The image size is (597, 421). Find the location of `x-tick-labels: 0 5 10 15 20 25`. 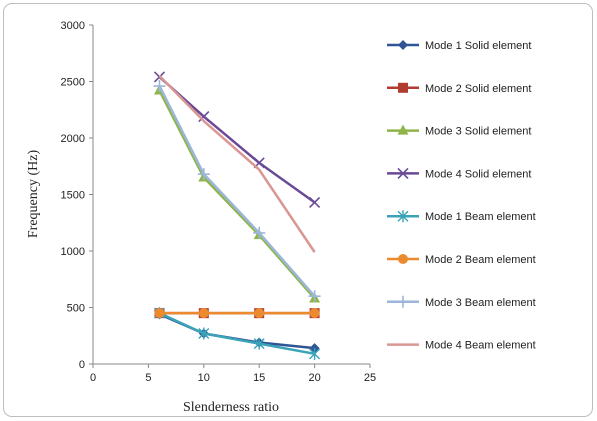

x-tick-labels: 0 5 10 15 20 25 is located at coordinates (233, 374).